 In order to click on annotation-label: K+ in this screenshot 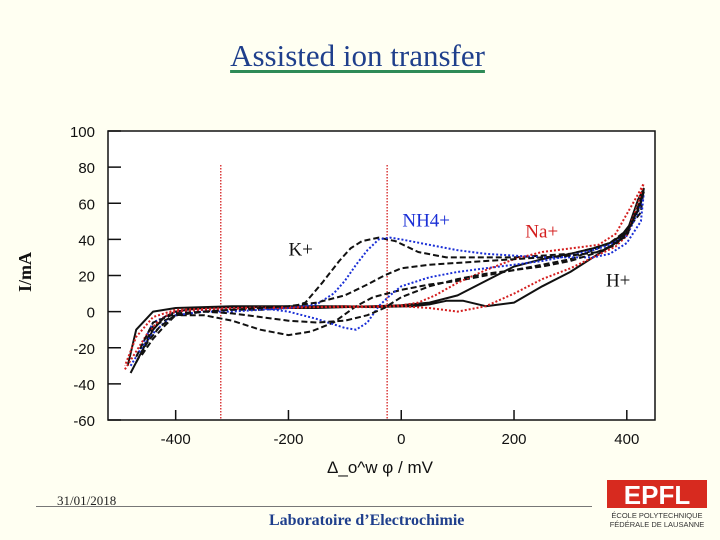, I will do `click(300, 250)`.